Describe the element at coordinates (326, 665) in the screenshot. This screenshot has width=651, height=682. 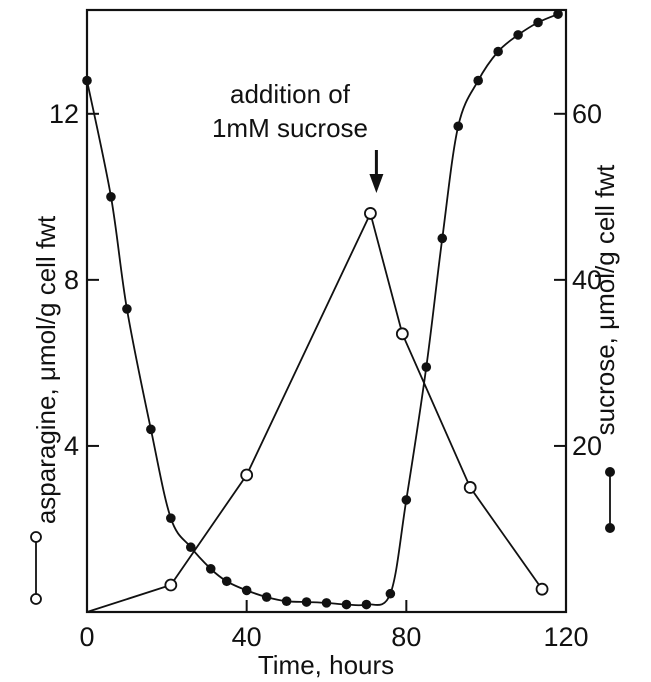
I see `x-axis-title: Time, hours` at that location.